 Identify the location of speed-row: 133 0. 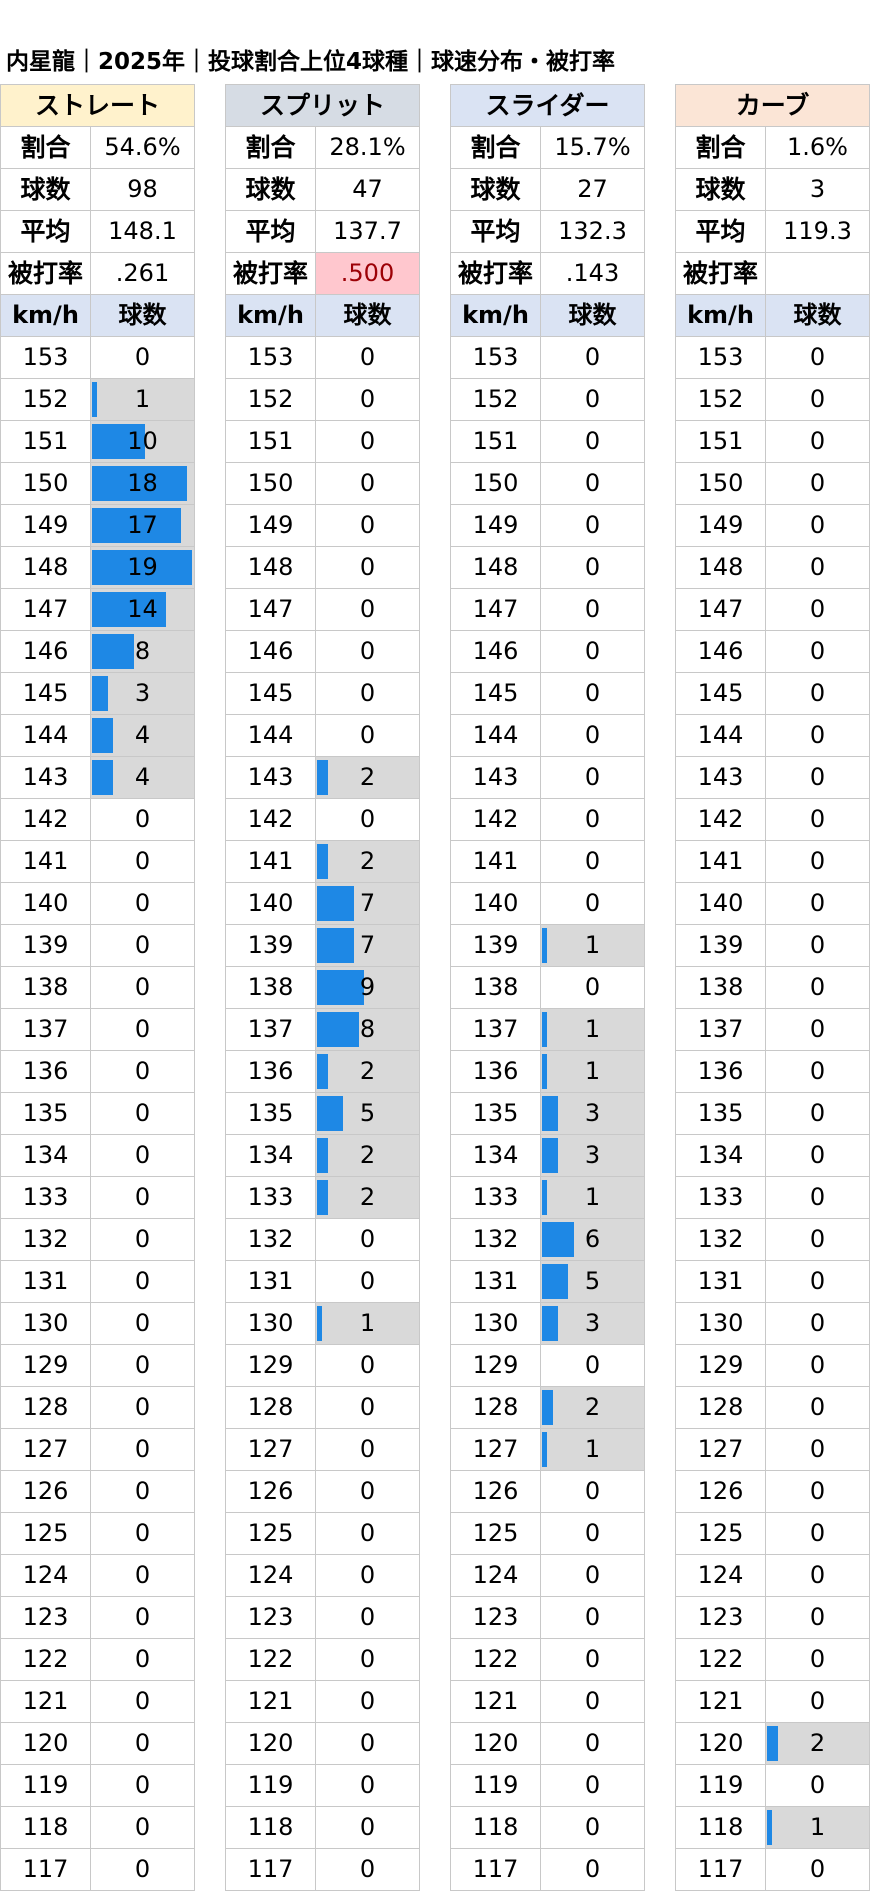
(98, 1197).